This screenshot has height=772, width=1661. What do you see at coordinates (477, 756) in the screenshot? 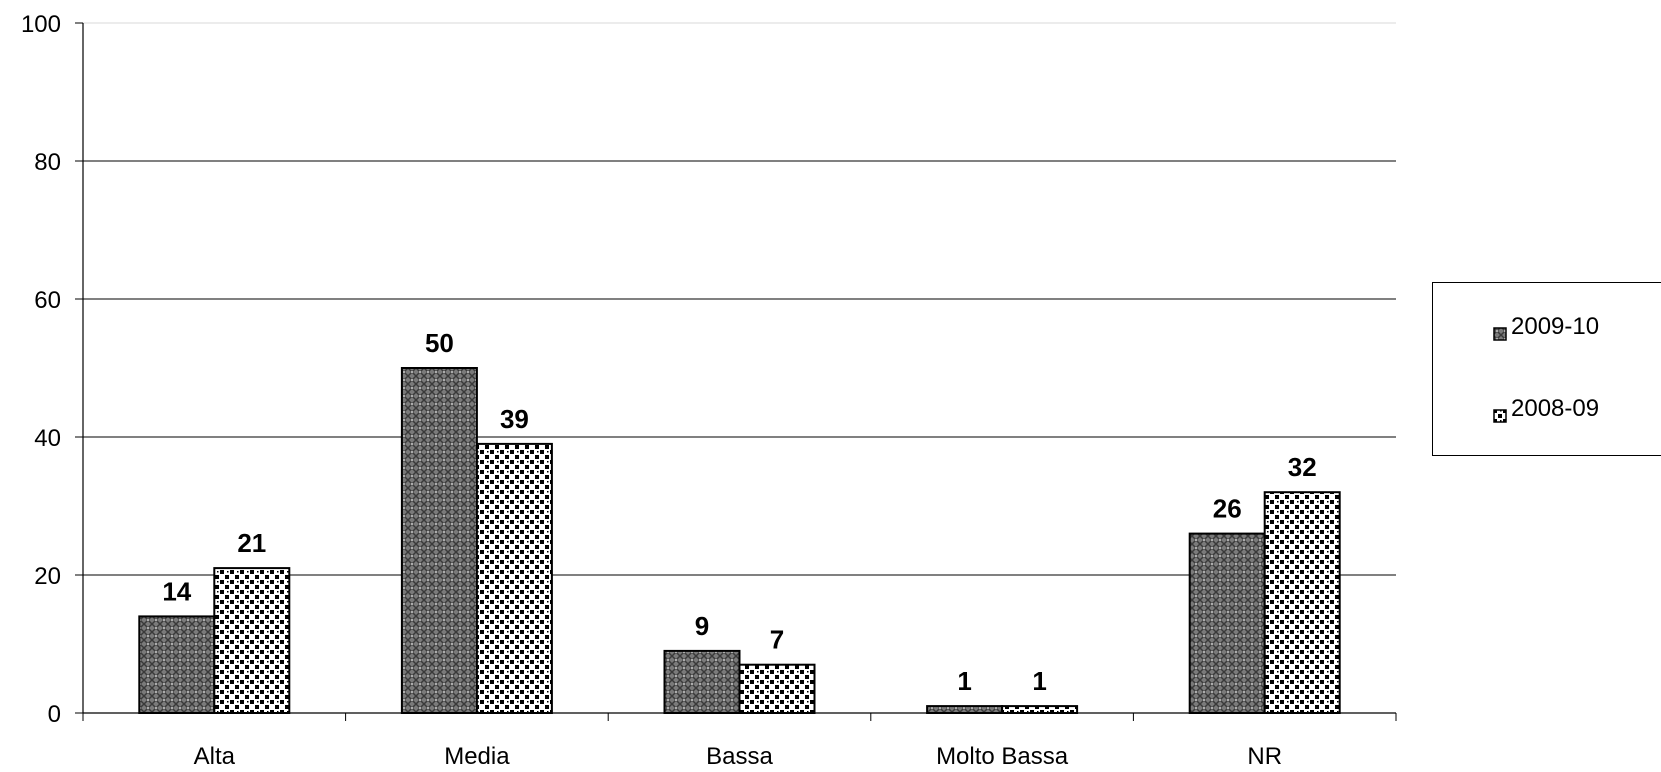
I see `x-tick-label-media: Media` at bounding box center [477, 756].